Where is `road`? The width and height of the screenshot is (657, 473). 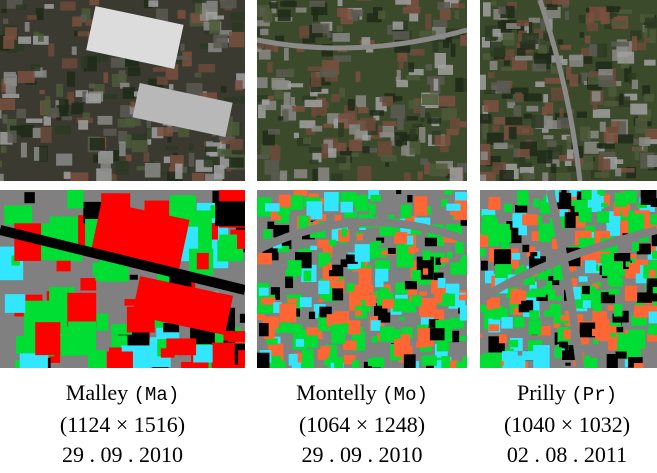 road is located at coordinates (560, 90).